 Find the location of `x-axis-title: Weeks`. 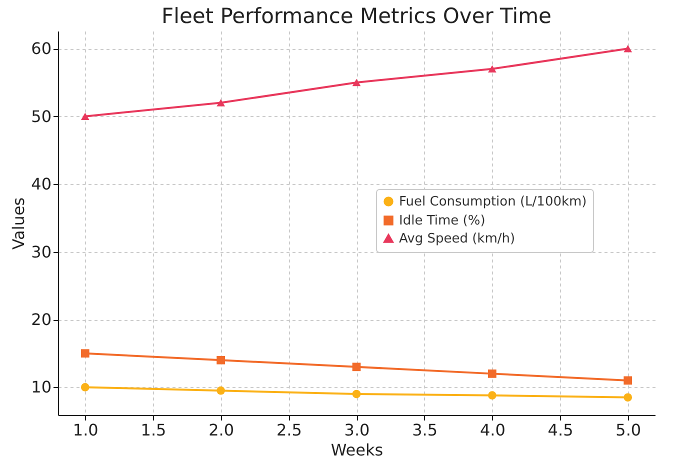

x-axis-title: Weeks is located at coordinates (357, 450).